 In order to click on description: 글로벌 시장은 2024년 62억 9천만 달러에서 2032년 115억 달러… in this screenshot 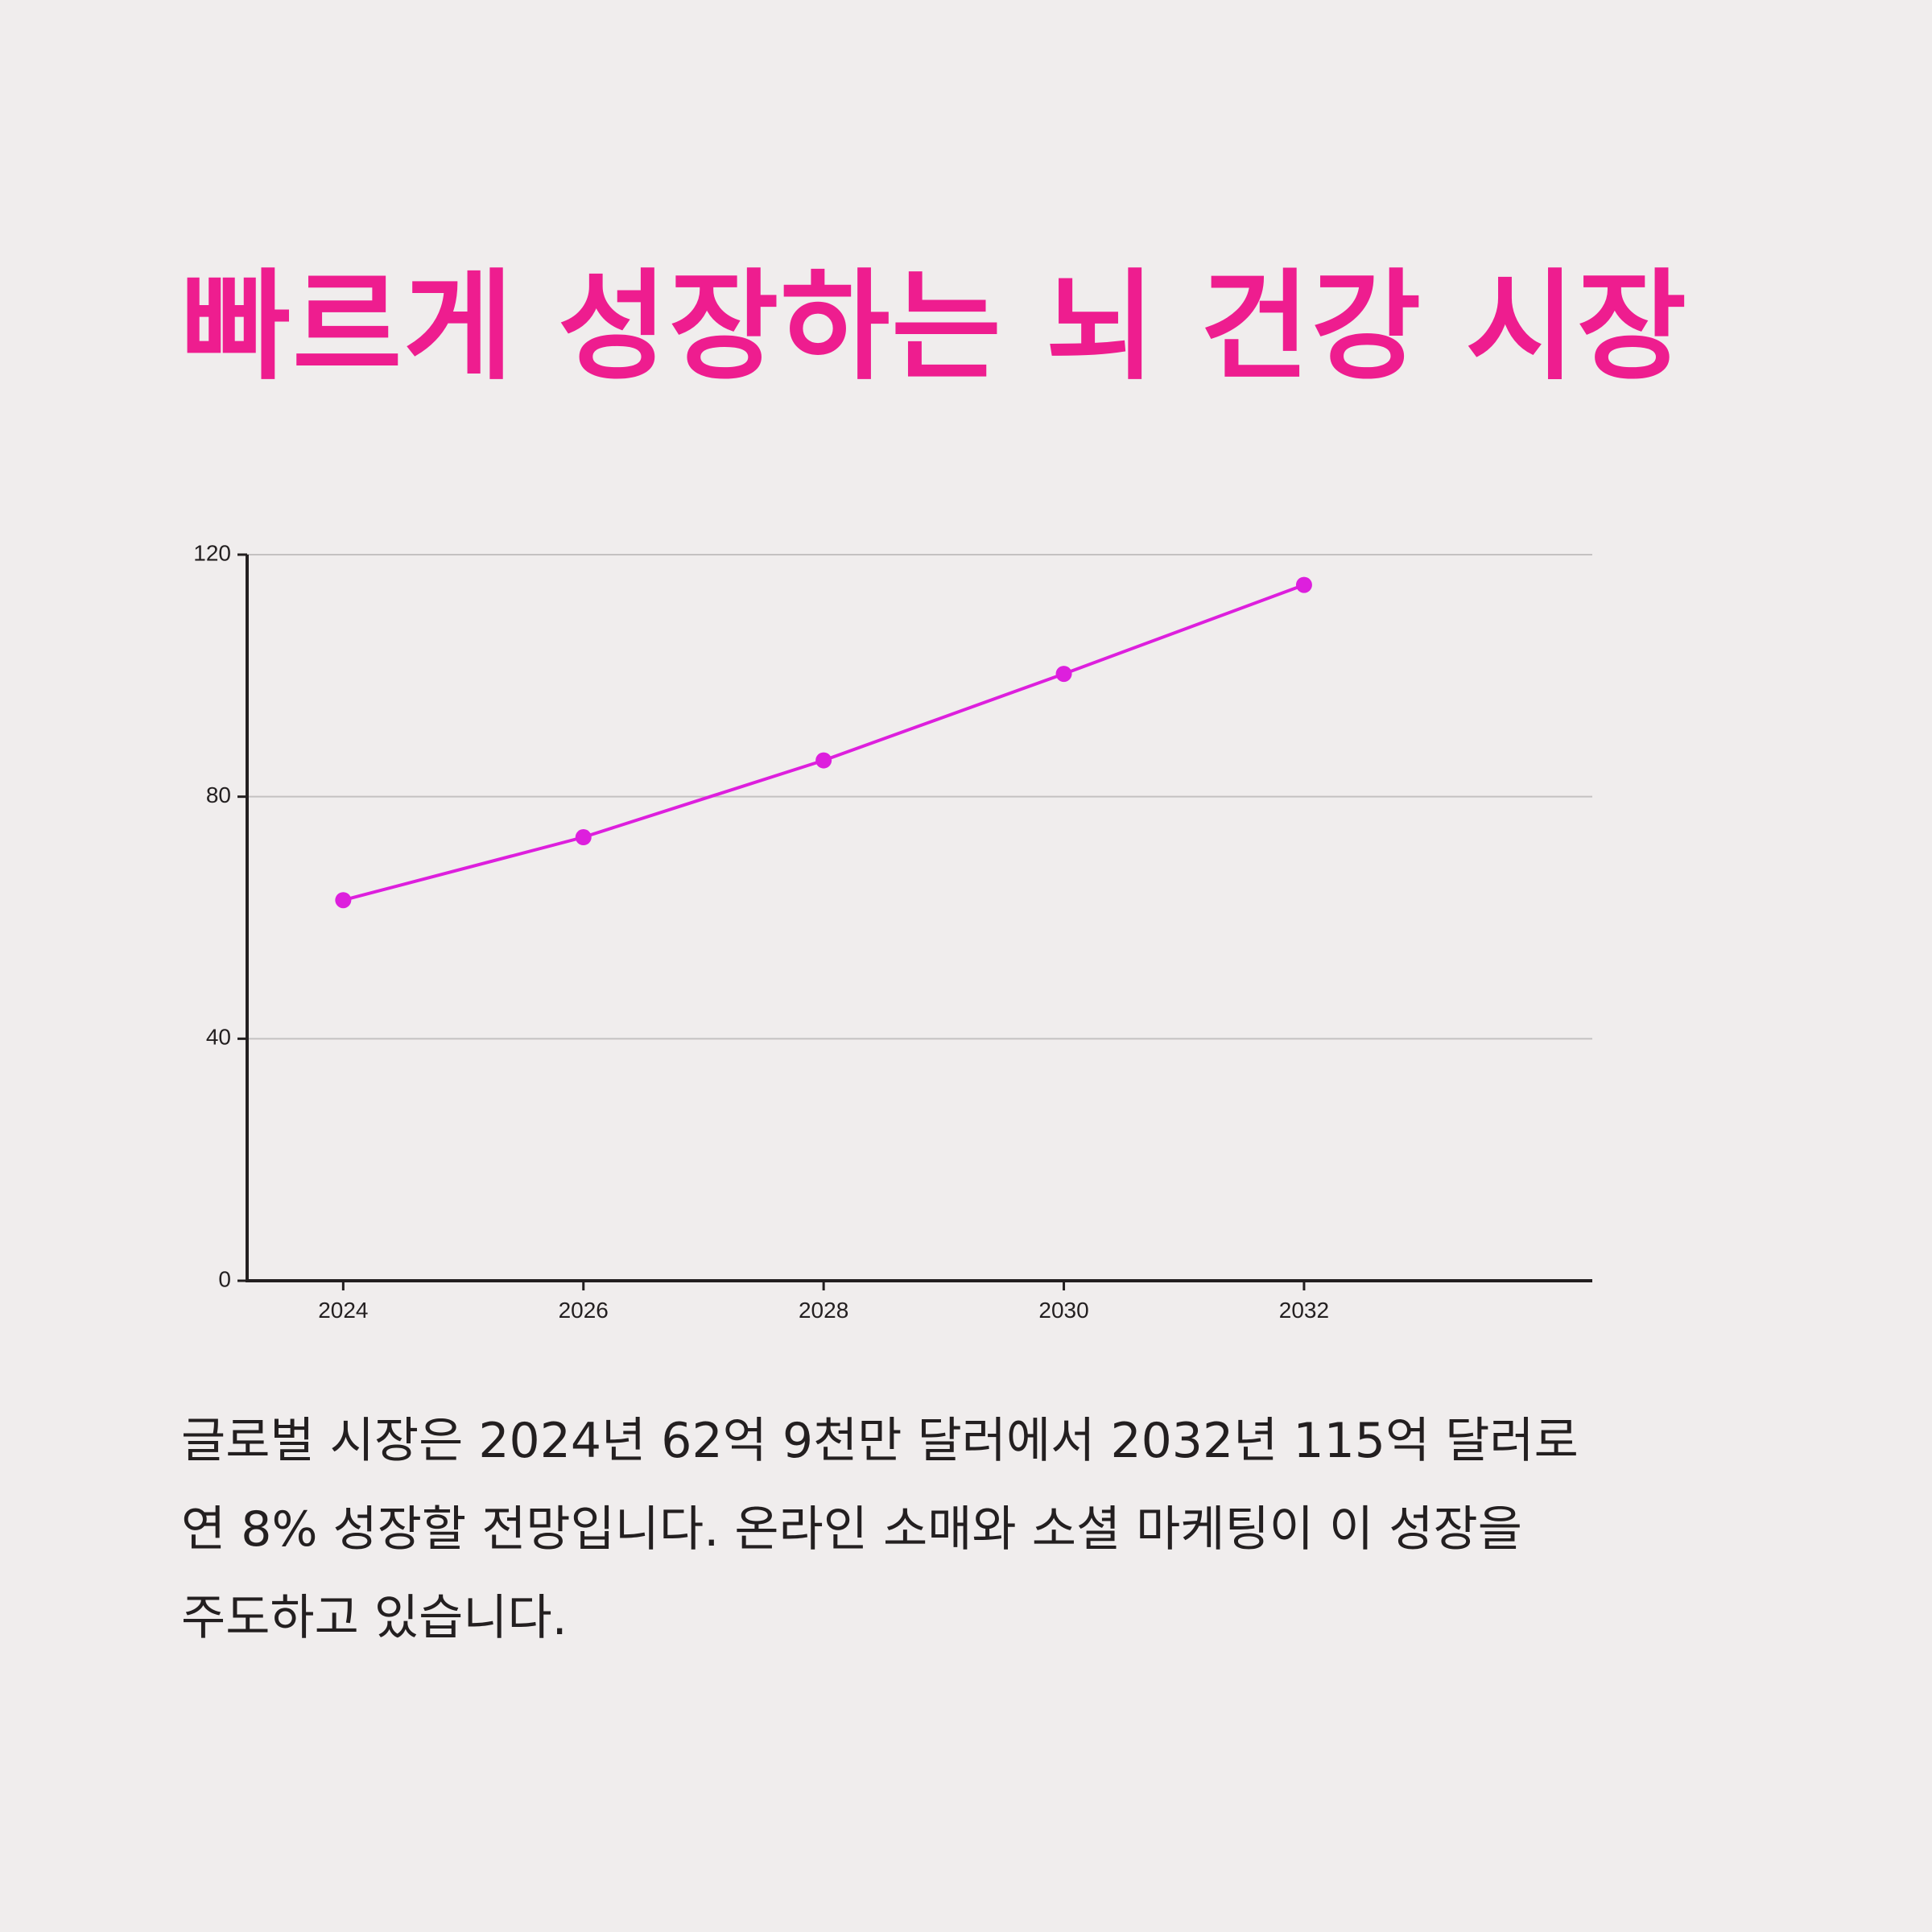, I will do `click(986, 1529)`.